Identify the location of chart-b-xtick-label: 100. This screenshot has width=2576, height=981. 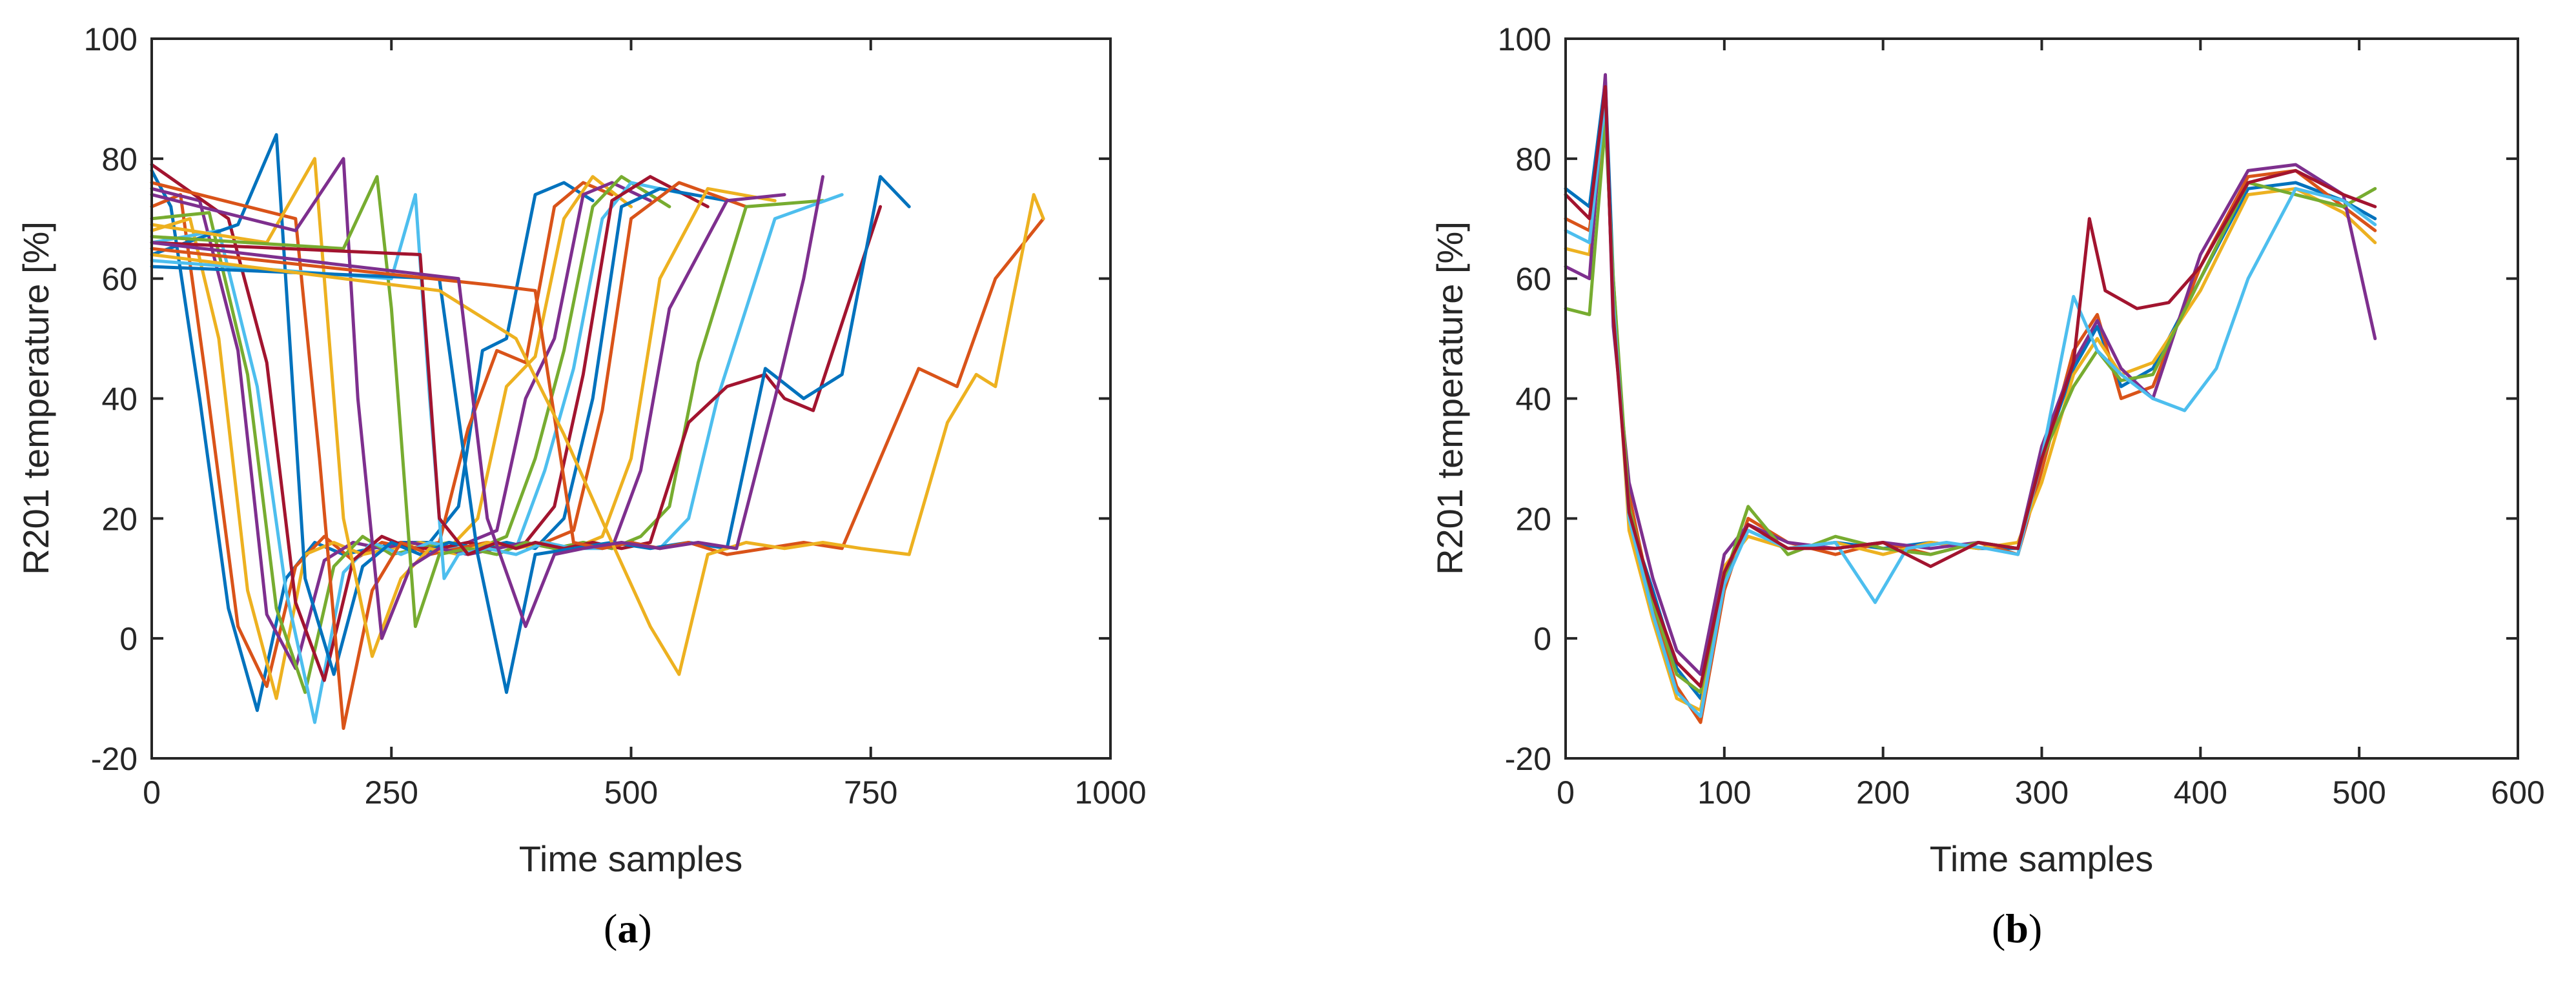
(1724, 792).